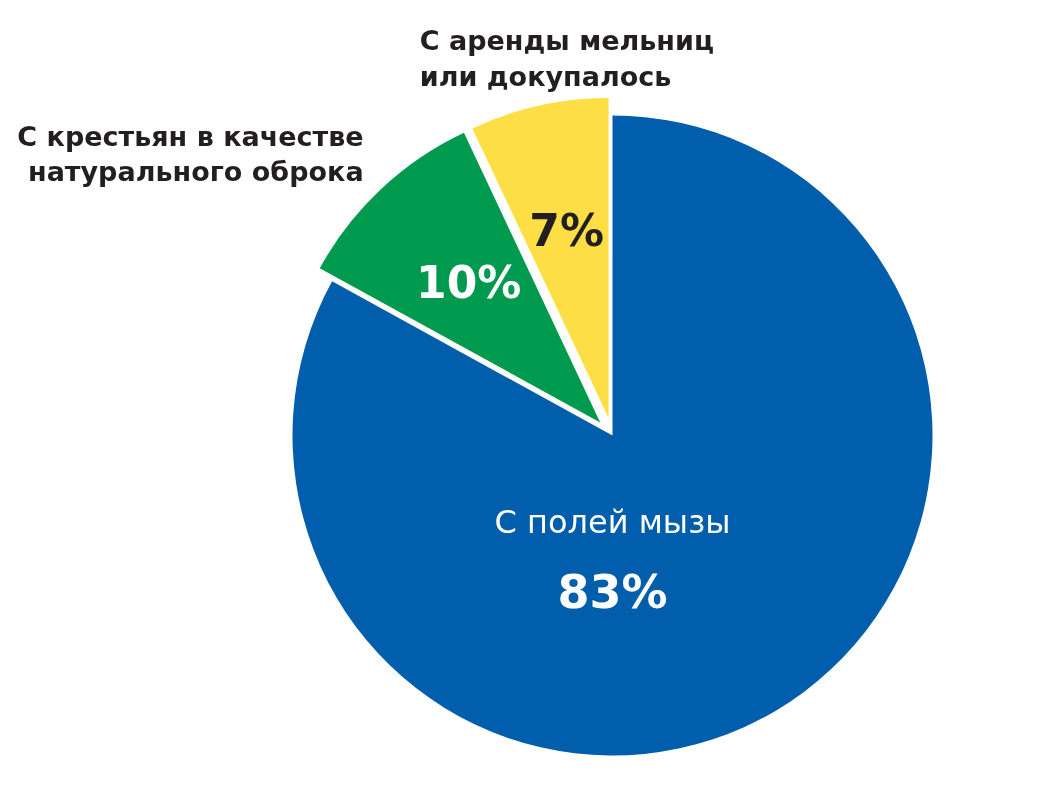 Image resolution: width=1050 pixels, height=787 pixels. I want to click on slice-label: С крестьян в качестве натурального оброка, so click(190, 154).